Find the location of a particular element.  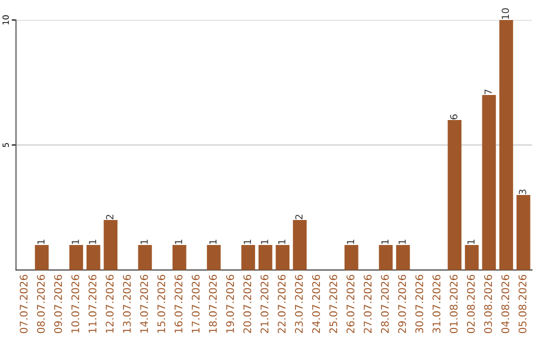

data-label: 3 is located at coordinates (522, 192).